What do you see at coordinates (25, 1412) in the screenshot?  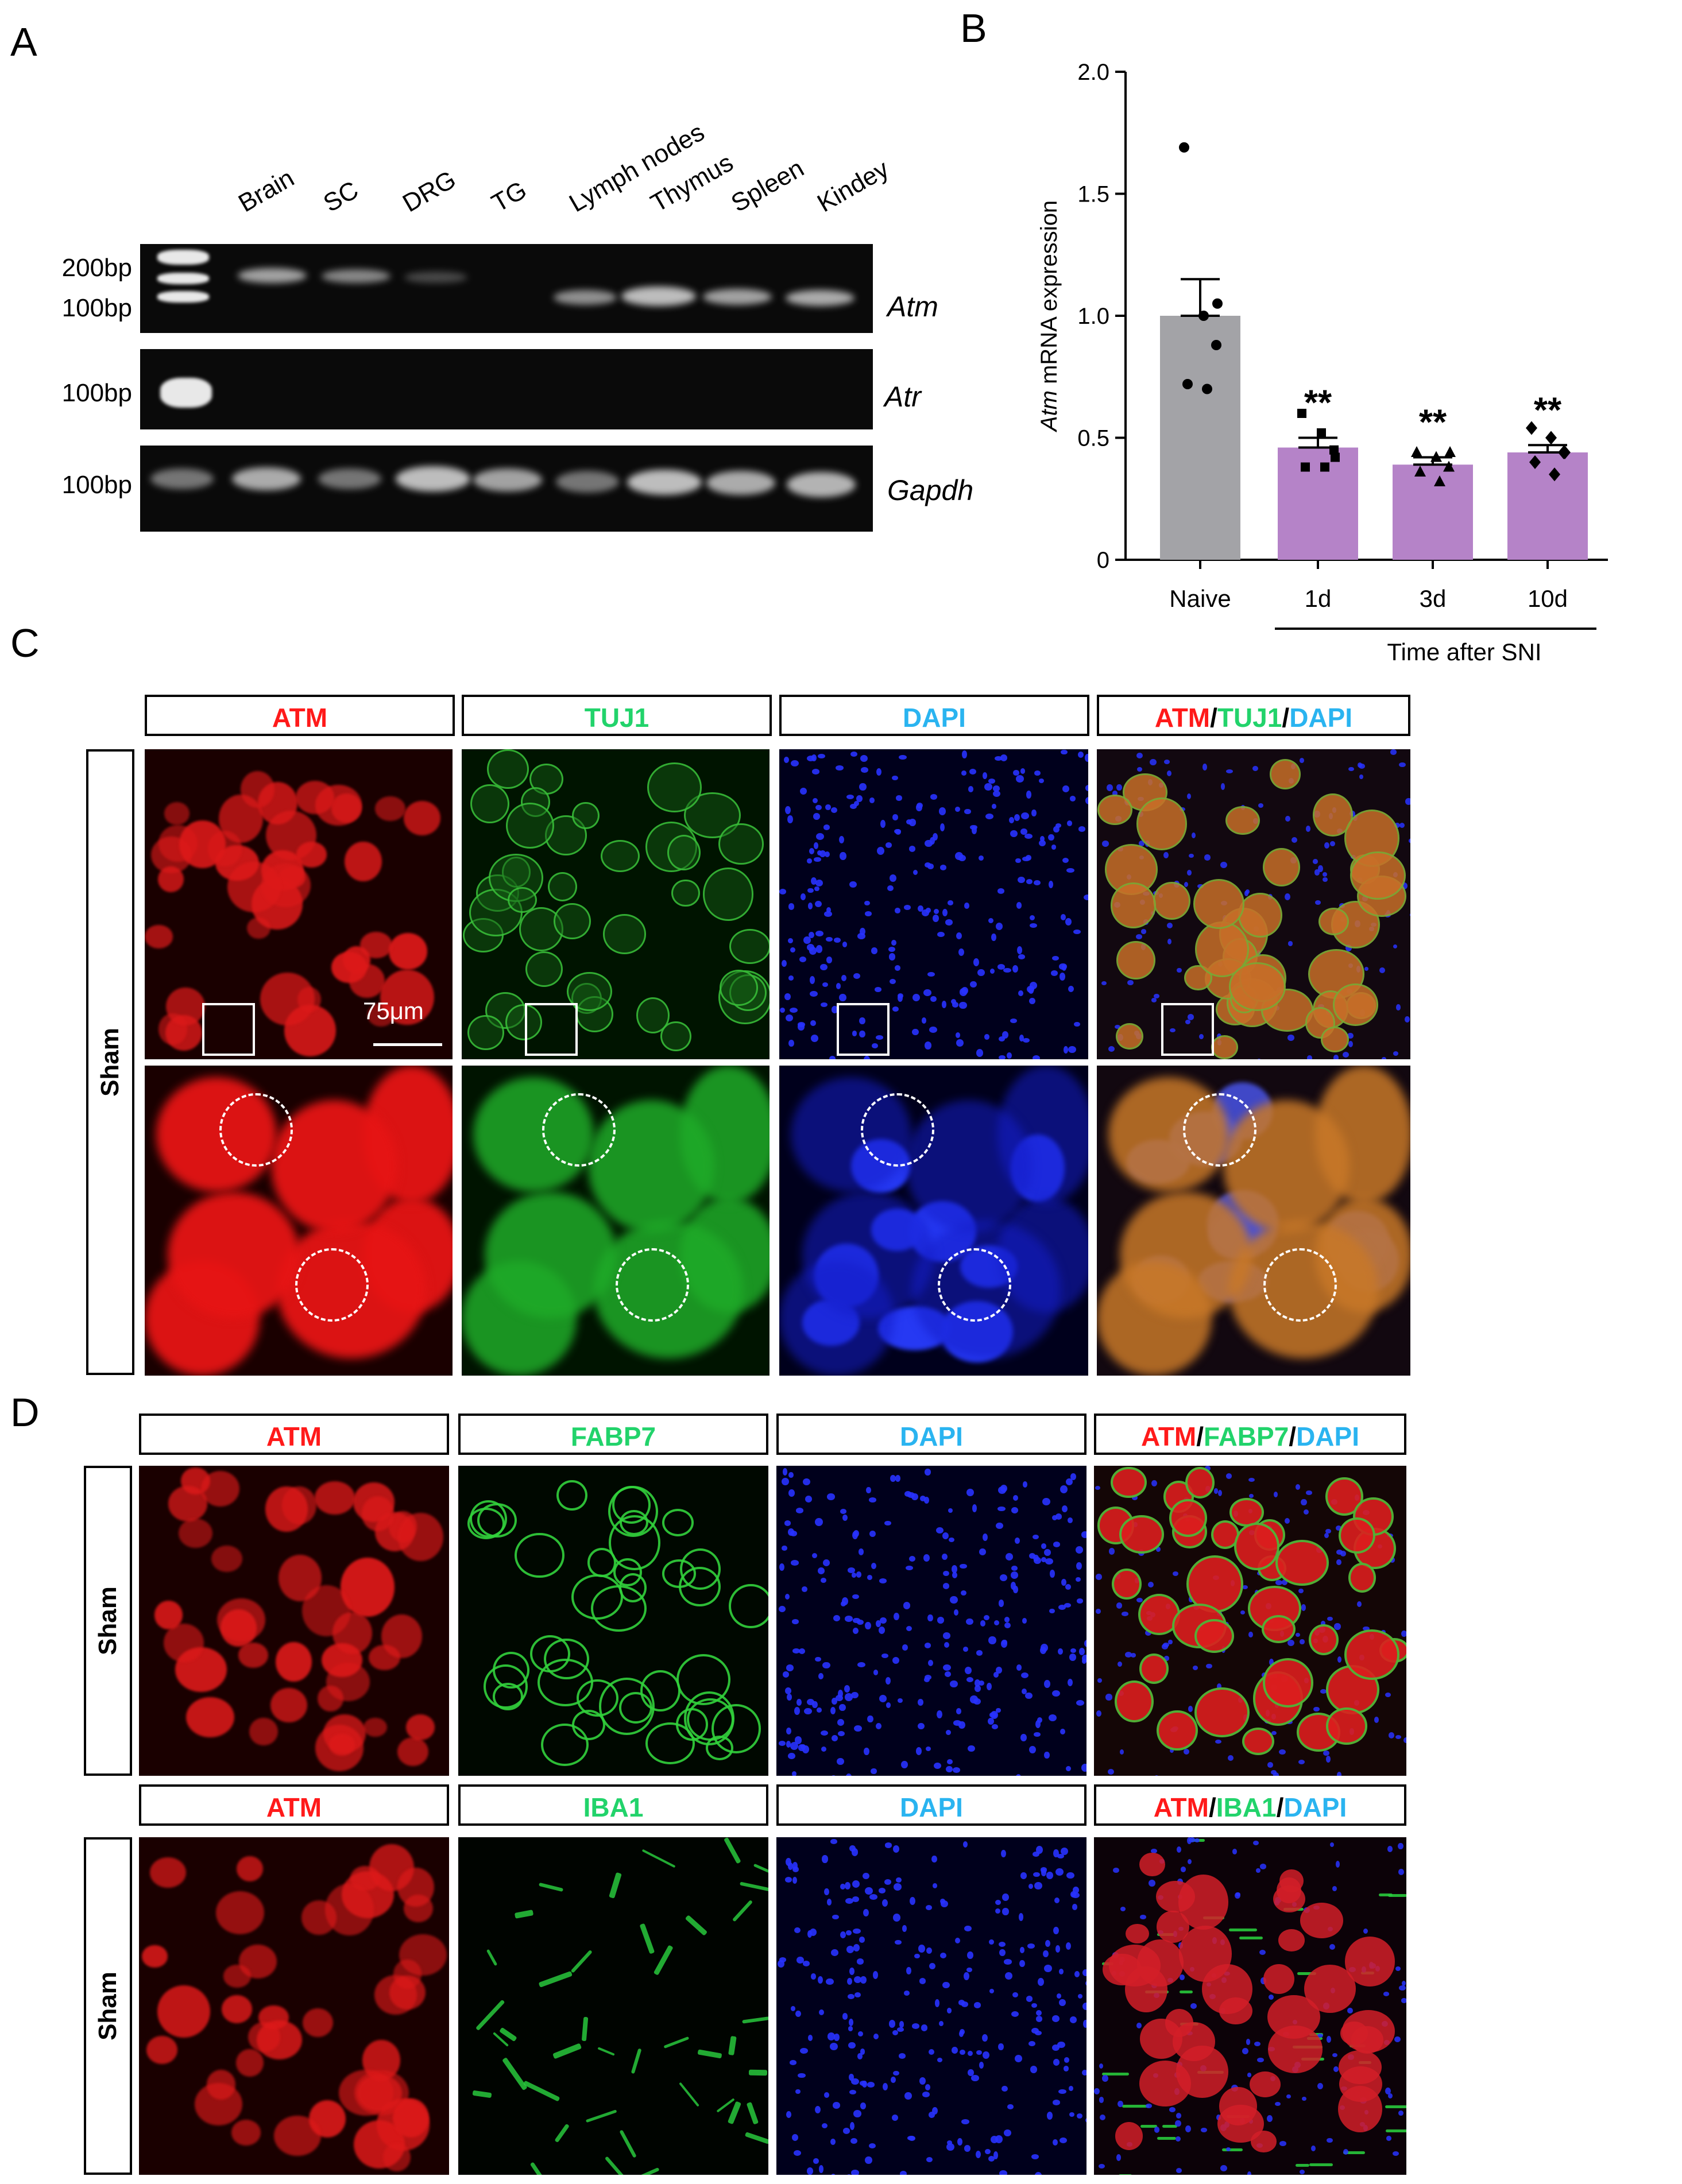 I see `panel-label-d: D` at bounding box center [25, 1412].